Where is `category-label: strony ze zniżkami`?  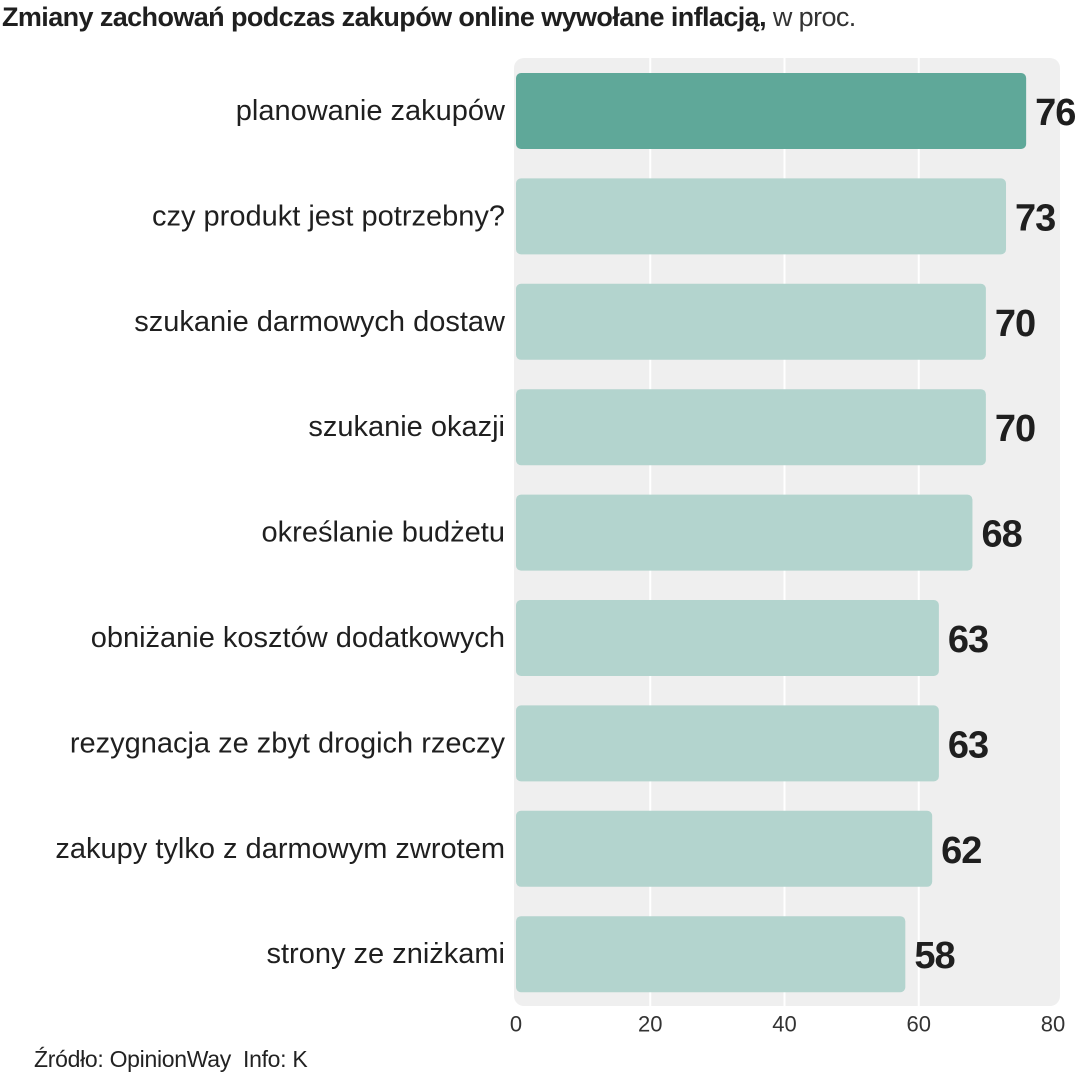
category-label: strony ze zniżkami is located at coordinates (385, 954).